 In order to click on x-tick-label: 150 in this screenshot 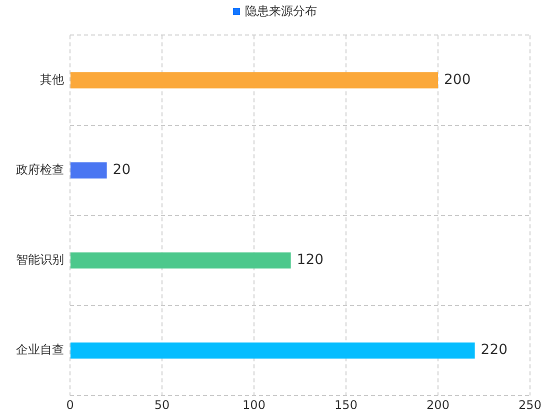, I will do `click(346, 405)`.